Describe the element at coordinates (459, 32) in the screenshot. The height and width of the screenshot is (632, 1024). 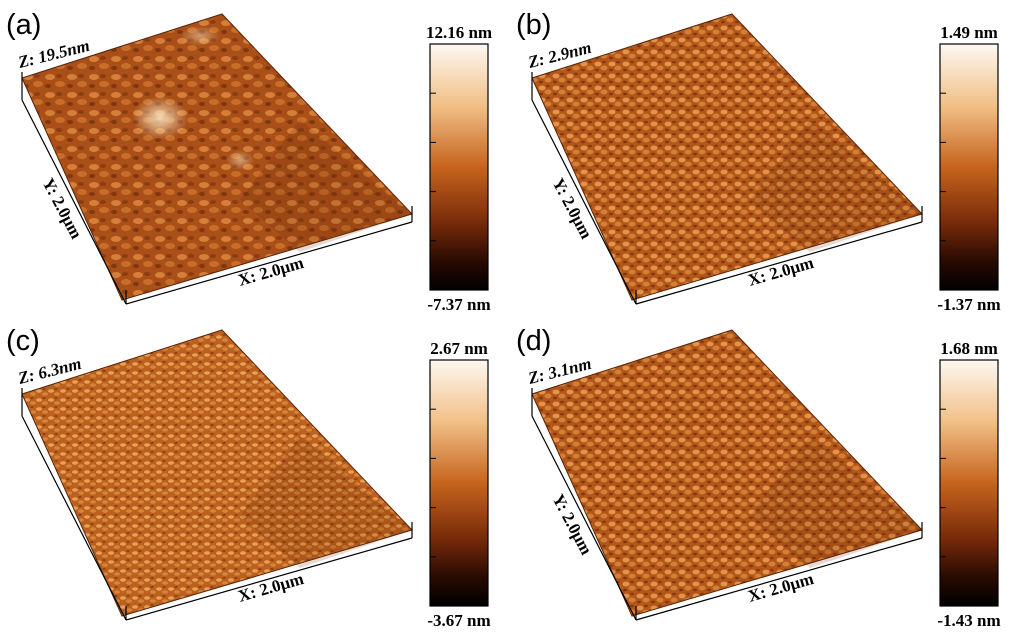
I see `scale-max-label: 12.16 nm` at that location.